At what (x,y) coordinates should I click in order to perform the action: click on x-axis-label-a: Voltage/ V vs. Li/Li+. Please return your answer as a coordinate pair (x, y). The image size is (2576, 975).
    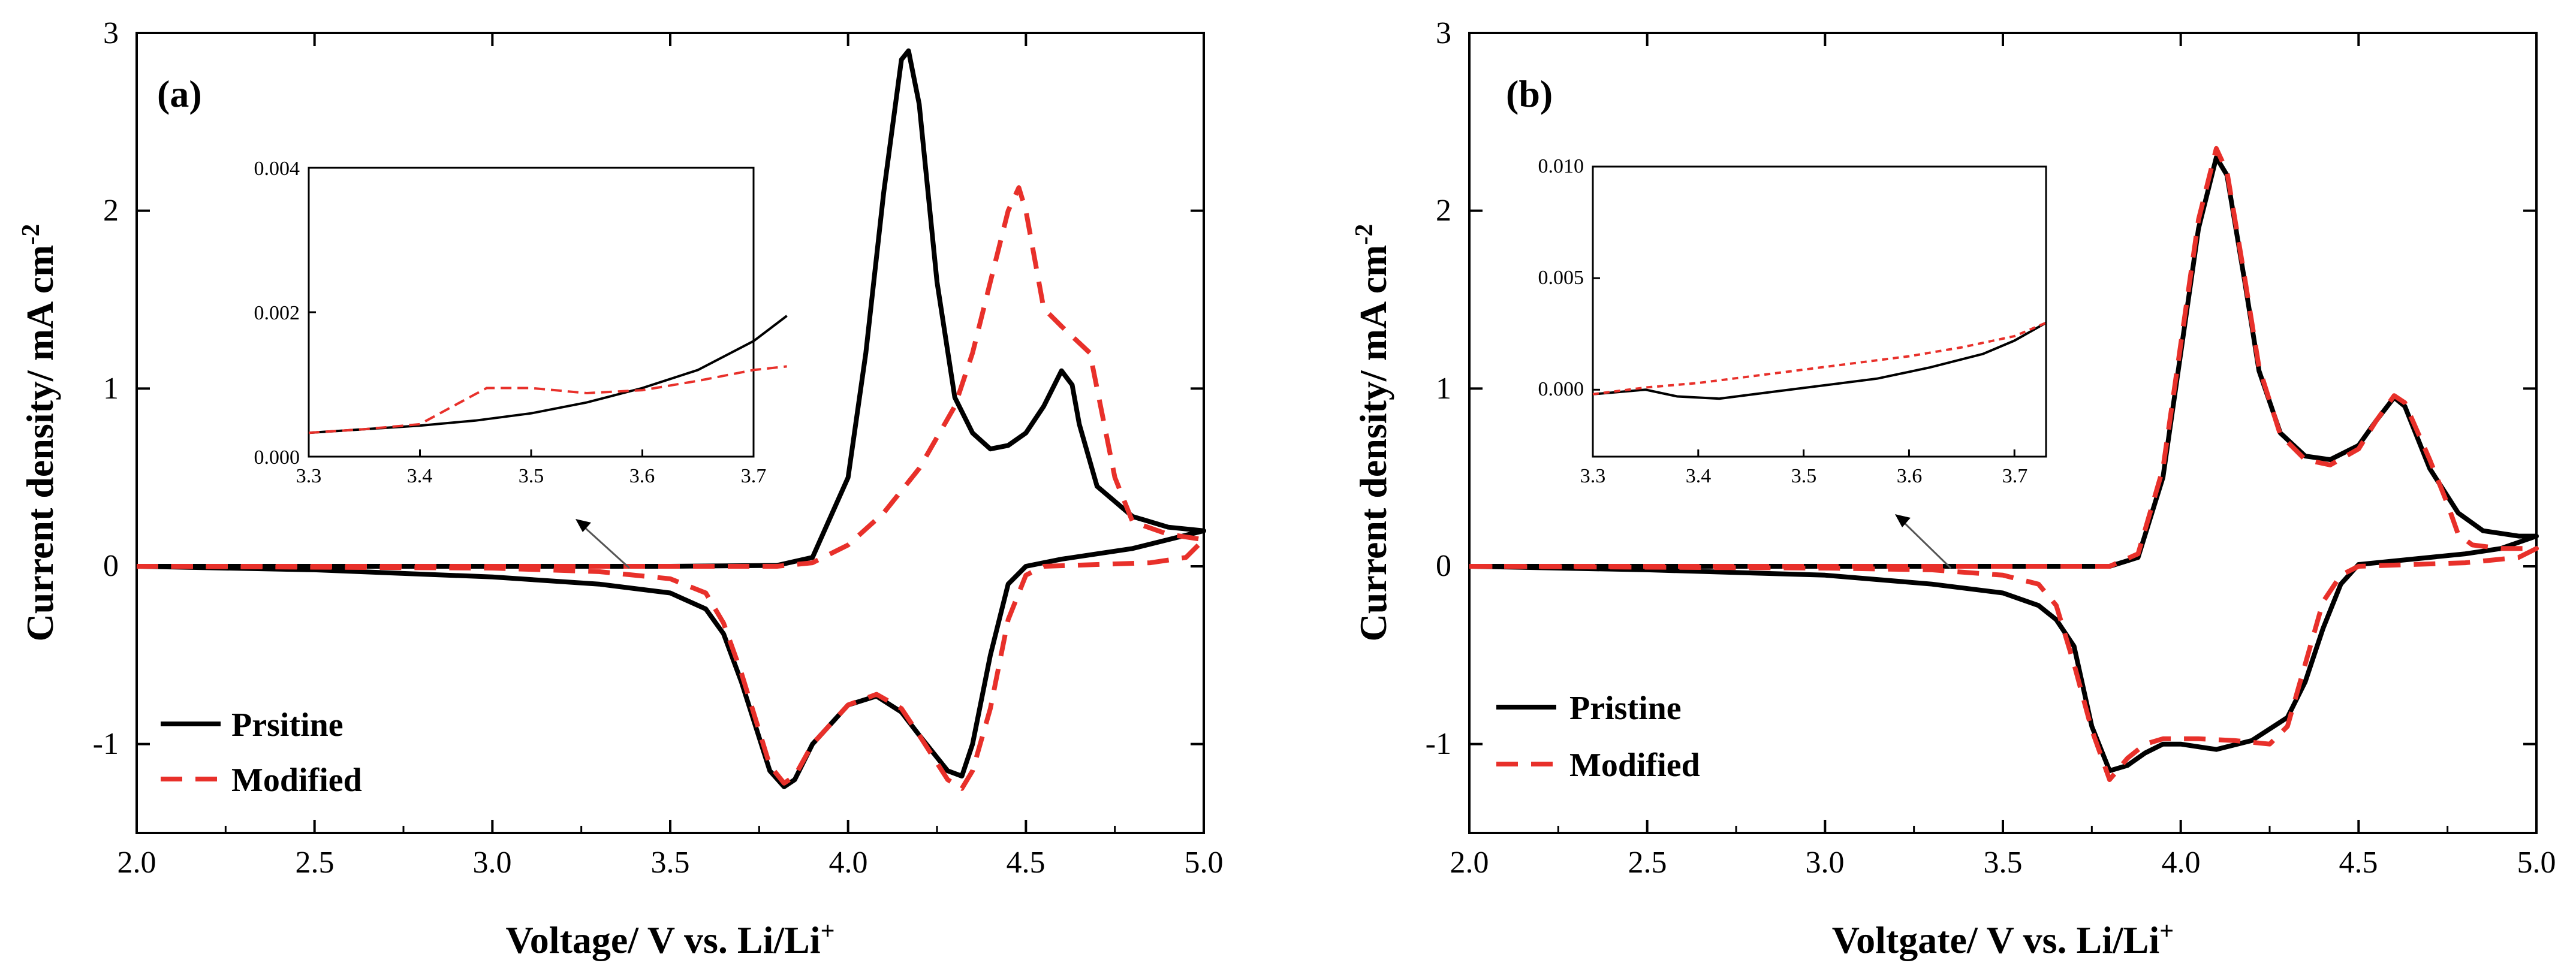
    Looking at the image, I should click on (670, 939).